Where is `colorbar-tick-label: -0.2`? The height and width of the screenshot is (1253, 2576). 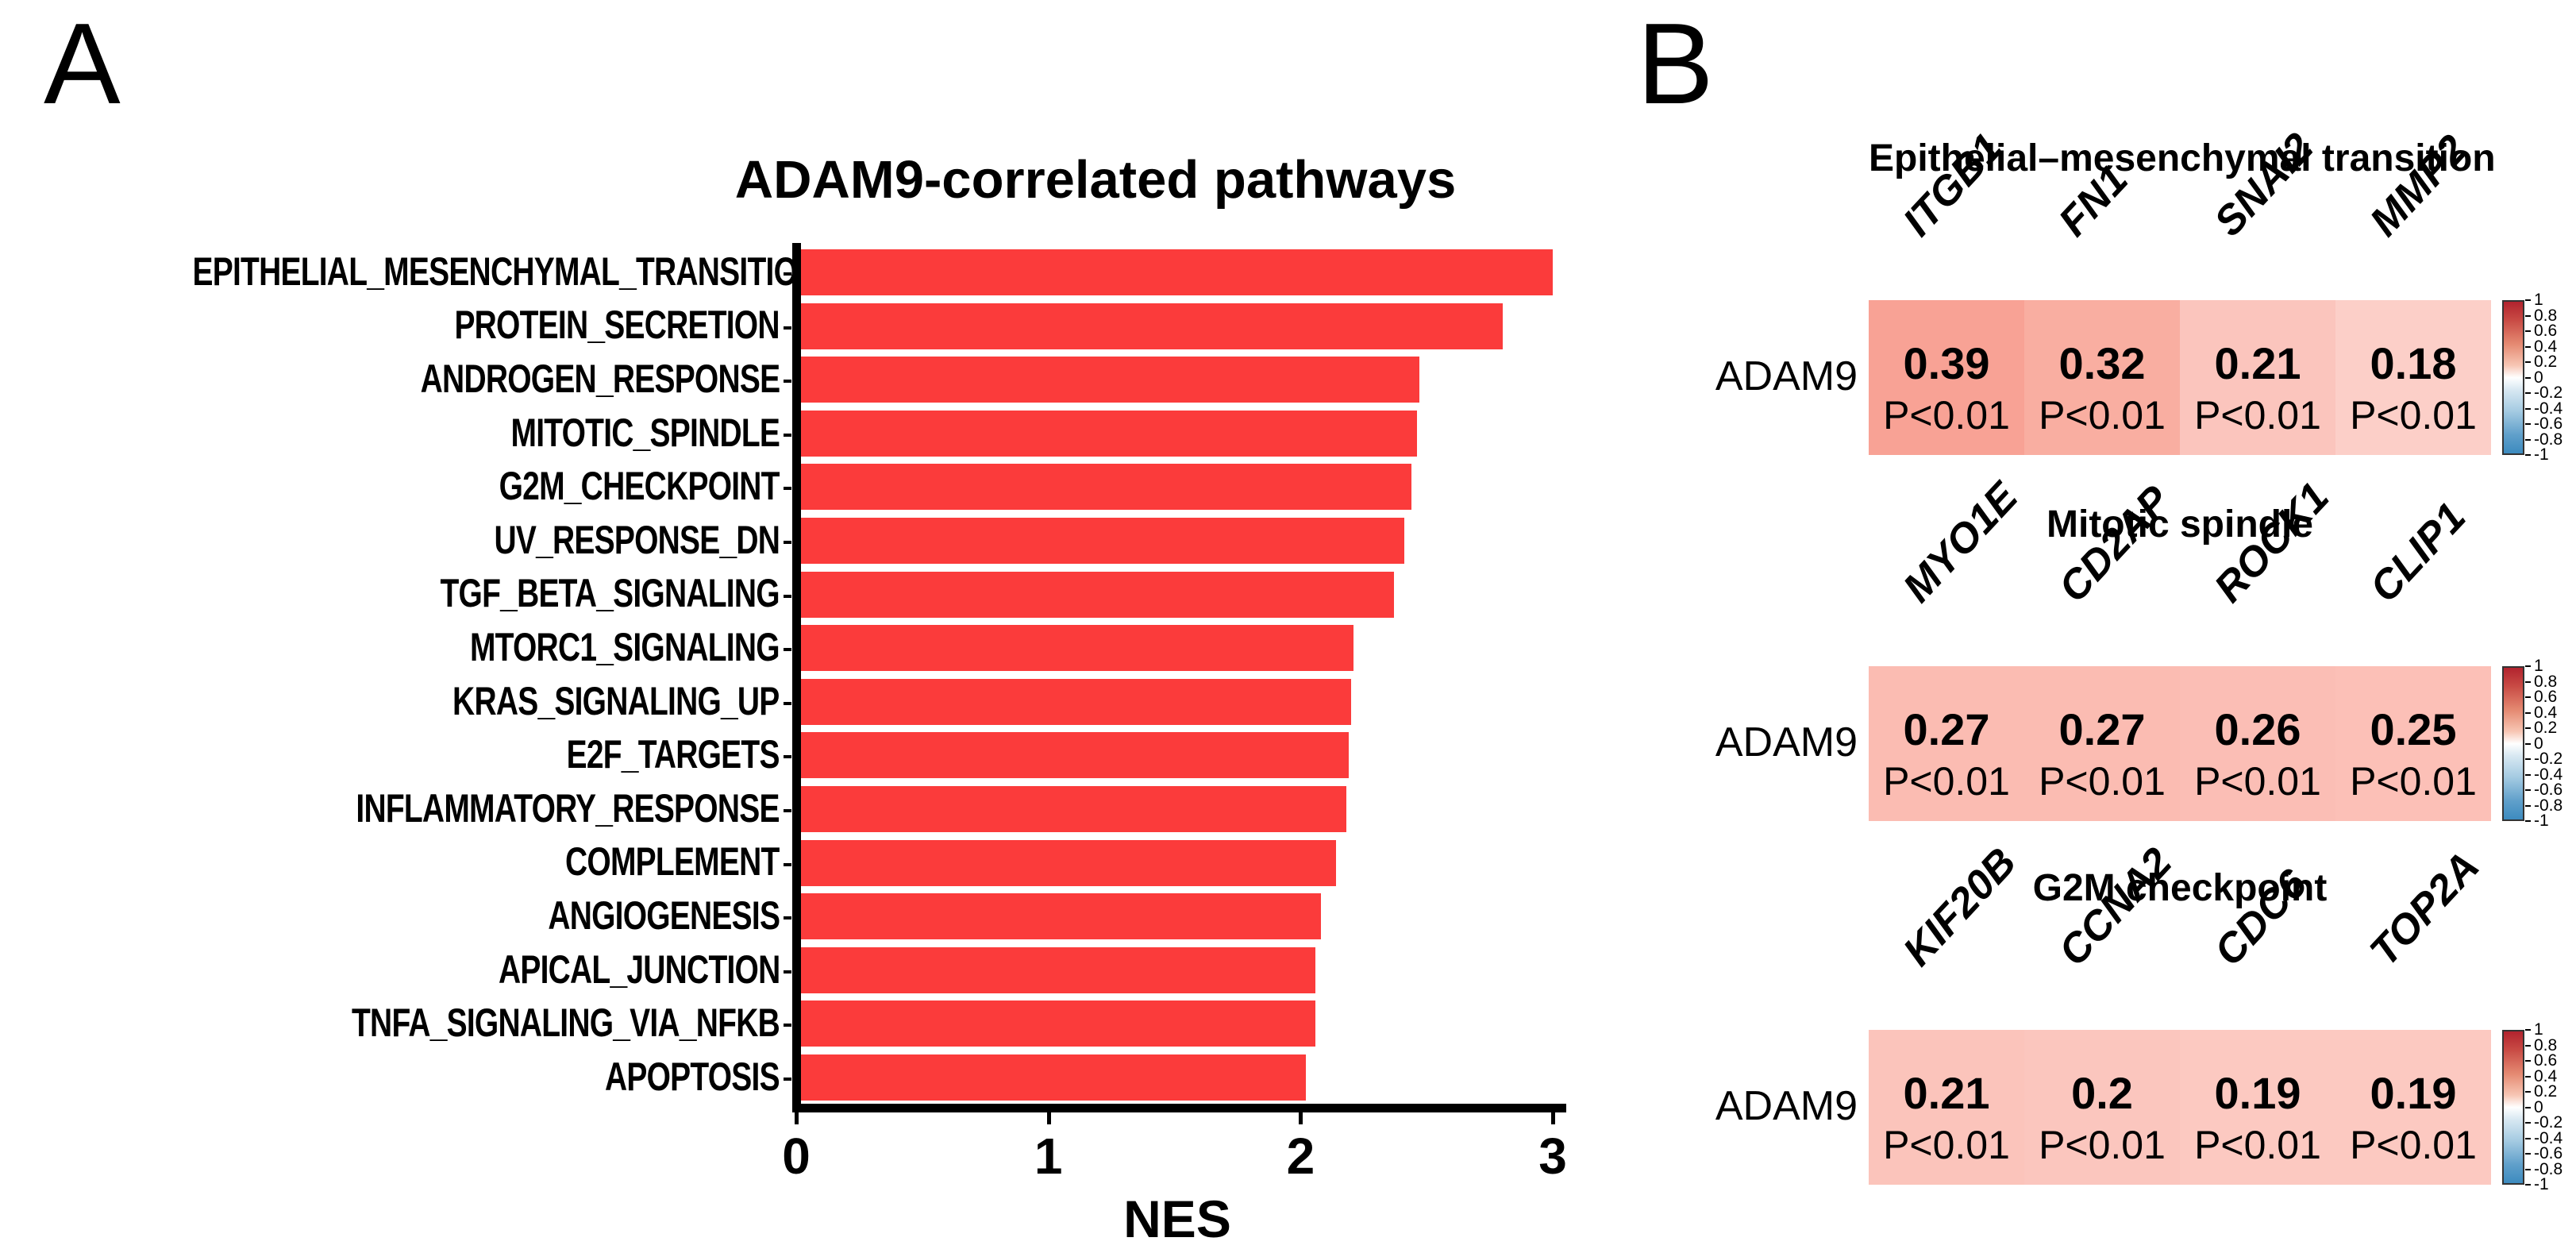 colorbar-tick-label: -0.2 is located at coordinates (2548, 759).